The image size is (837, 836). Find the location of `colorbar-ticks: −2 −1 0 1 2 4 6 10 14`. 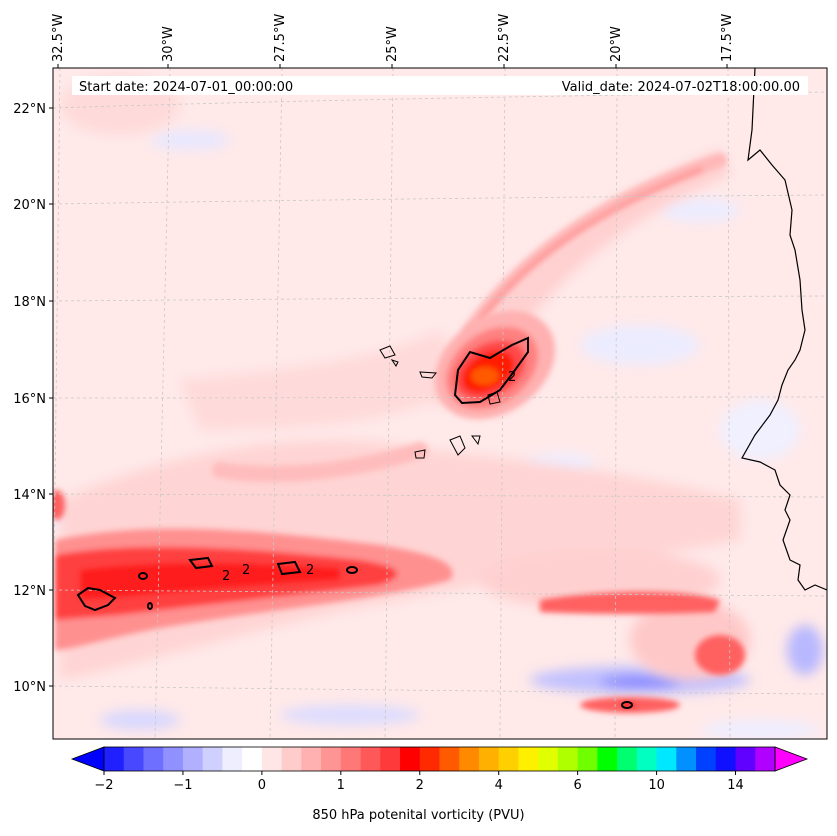

colorbar-ticks: −2 −1 0 1 2 4 6 10 14 is located at coordinates (419, 782).